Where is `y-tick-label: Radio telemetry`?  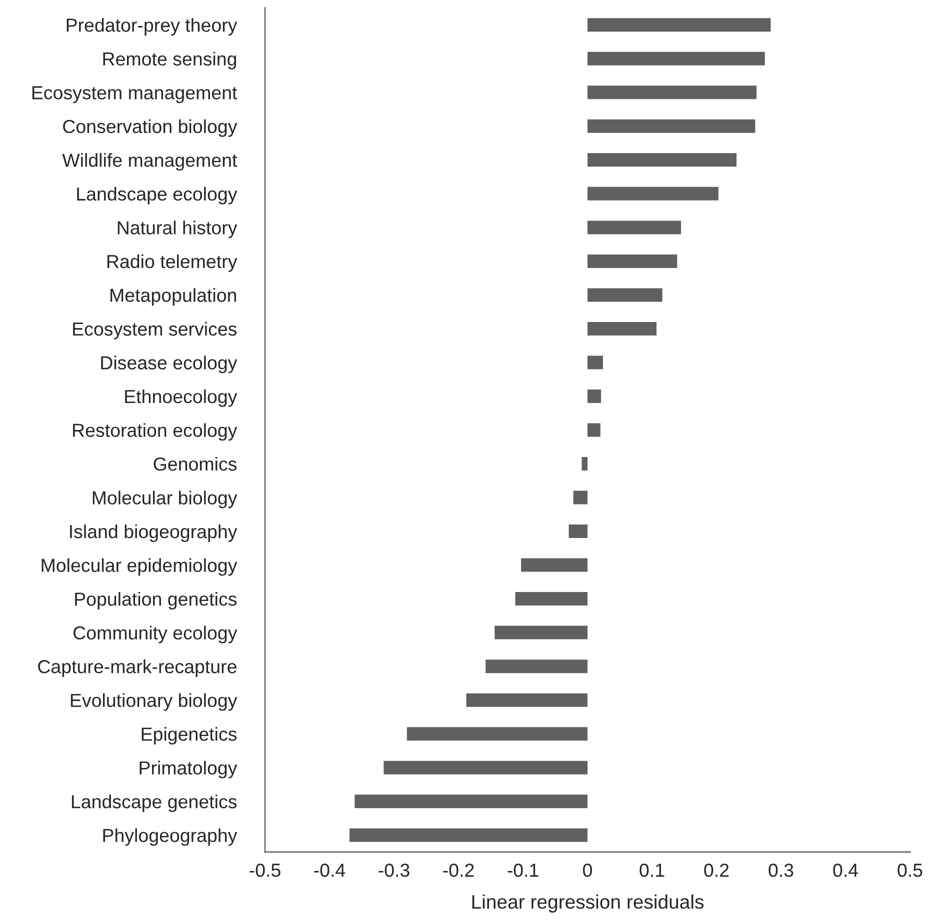
y-tick-label: Radio telemetry is located at coordinates (172, 263).